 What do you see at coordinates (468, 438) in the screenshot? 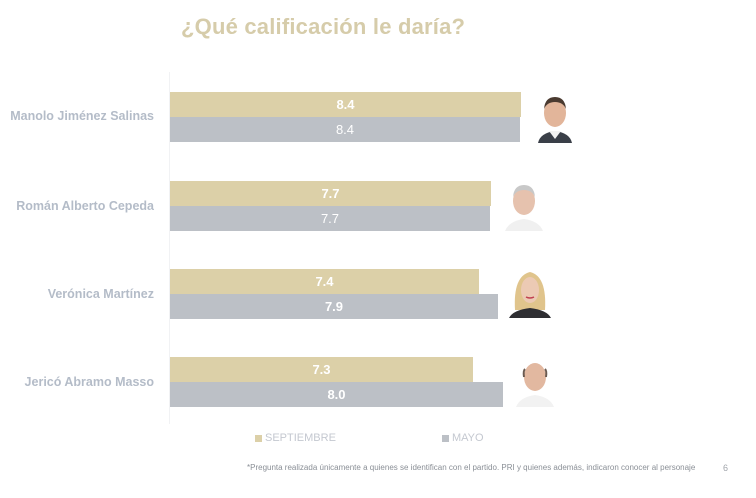
I see `legend-label: MAYO` at bounding box center [468, 438].